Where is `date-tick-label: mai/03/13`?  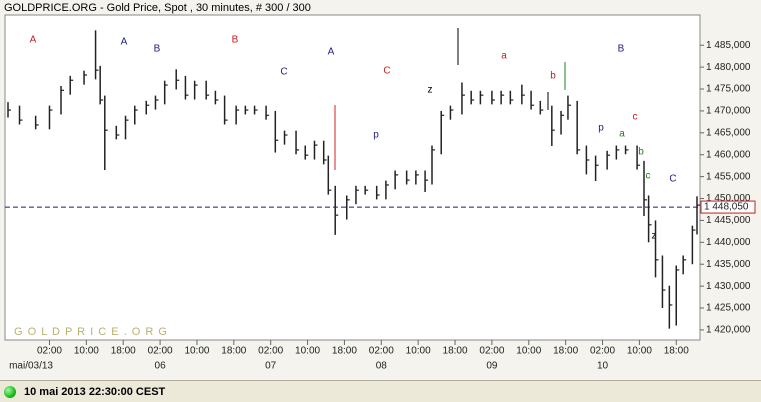
date-tick-label: mai/03/13 is located at coordinates (31, 366).